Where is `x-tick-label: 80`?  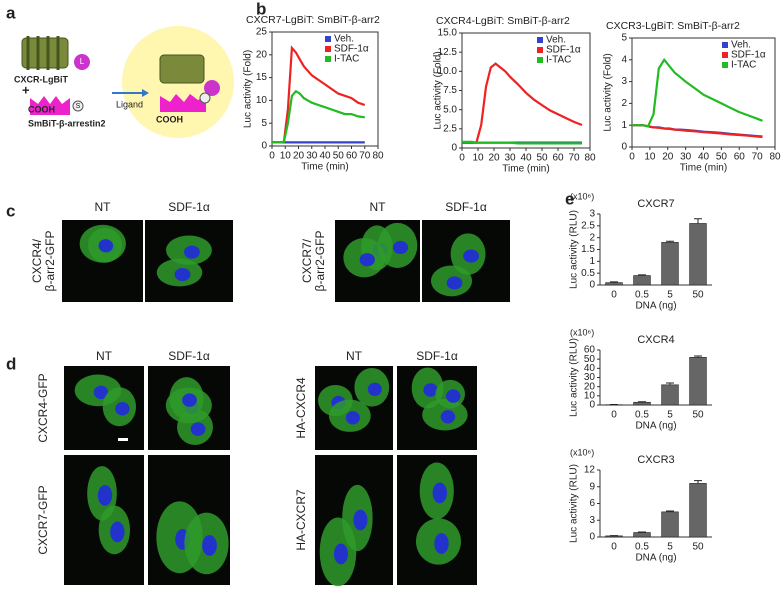
x-tick-label: 80 is located at coordinates (590, 158).